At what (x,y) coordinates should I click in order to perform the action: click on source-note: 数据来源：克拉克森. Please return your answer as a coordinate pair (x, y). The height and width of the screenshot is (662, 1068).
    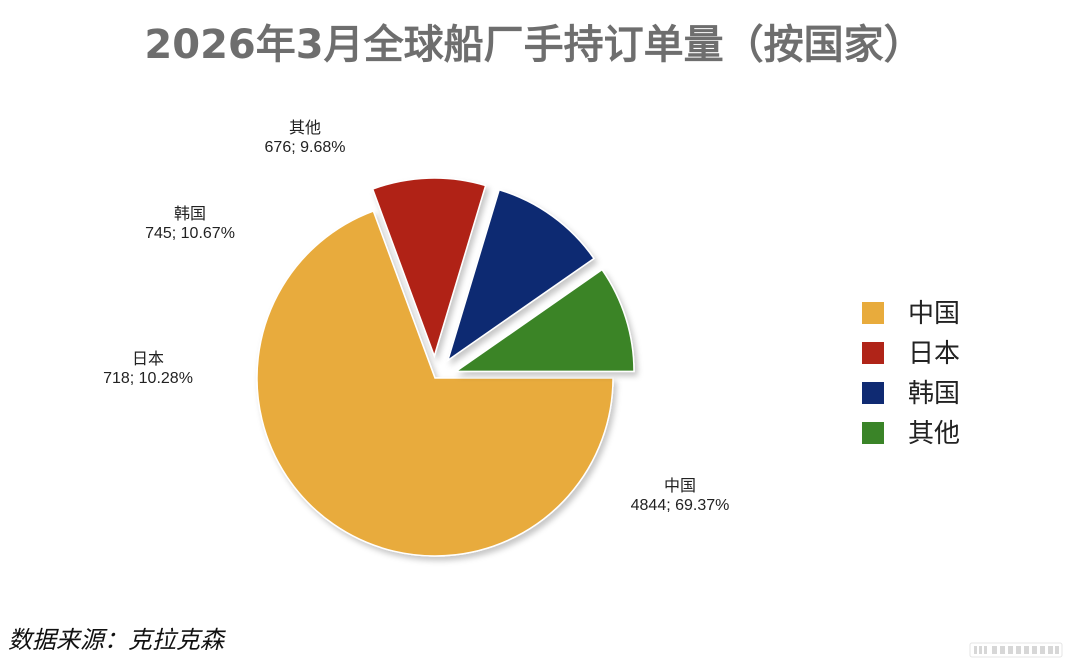
    Looking at the image, I should click on (117, 640).